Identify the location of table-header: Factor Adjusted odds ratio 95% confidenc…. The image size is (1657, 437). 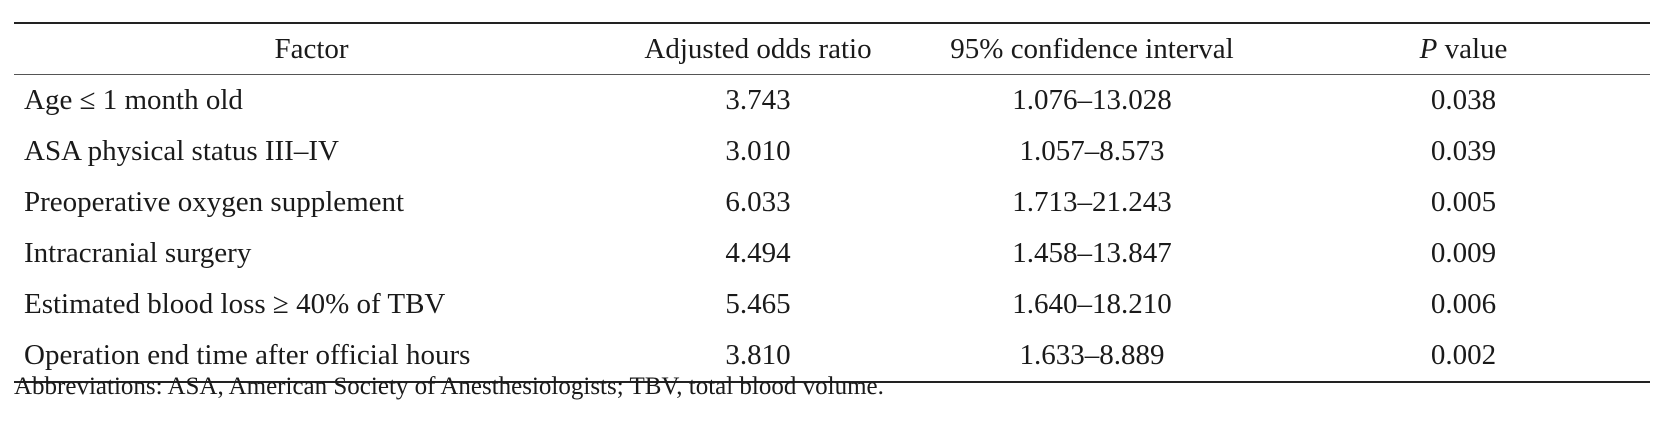
(832, 49).